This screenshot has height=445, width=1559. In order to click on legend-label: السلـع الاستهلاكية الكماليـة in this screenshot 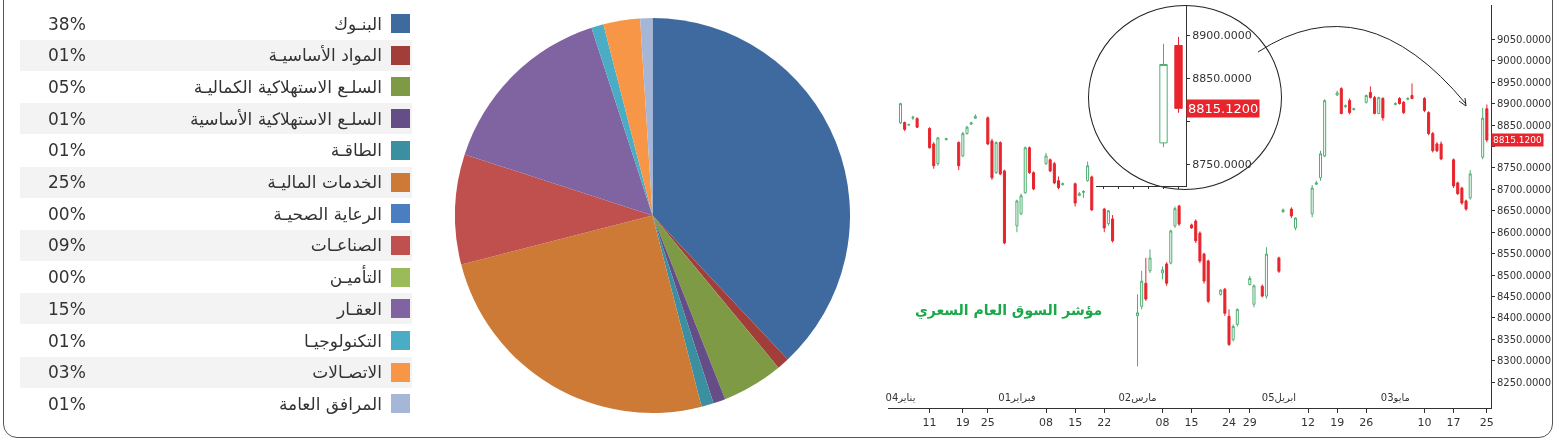, I will do `click(287, 86)`.